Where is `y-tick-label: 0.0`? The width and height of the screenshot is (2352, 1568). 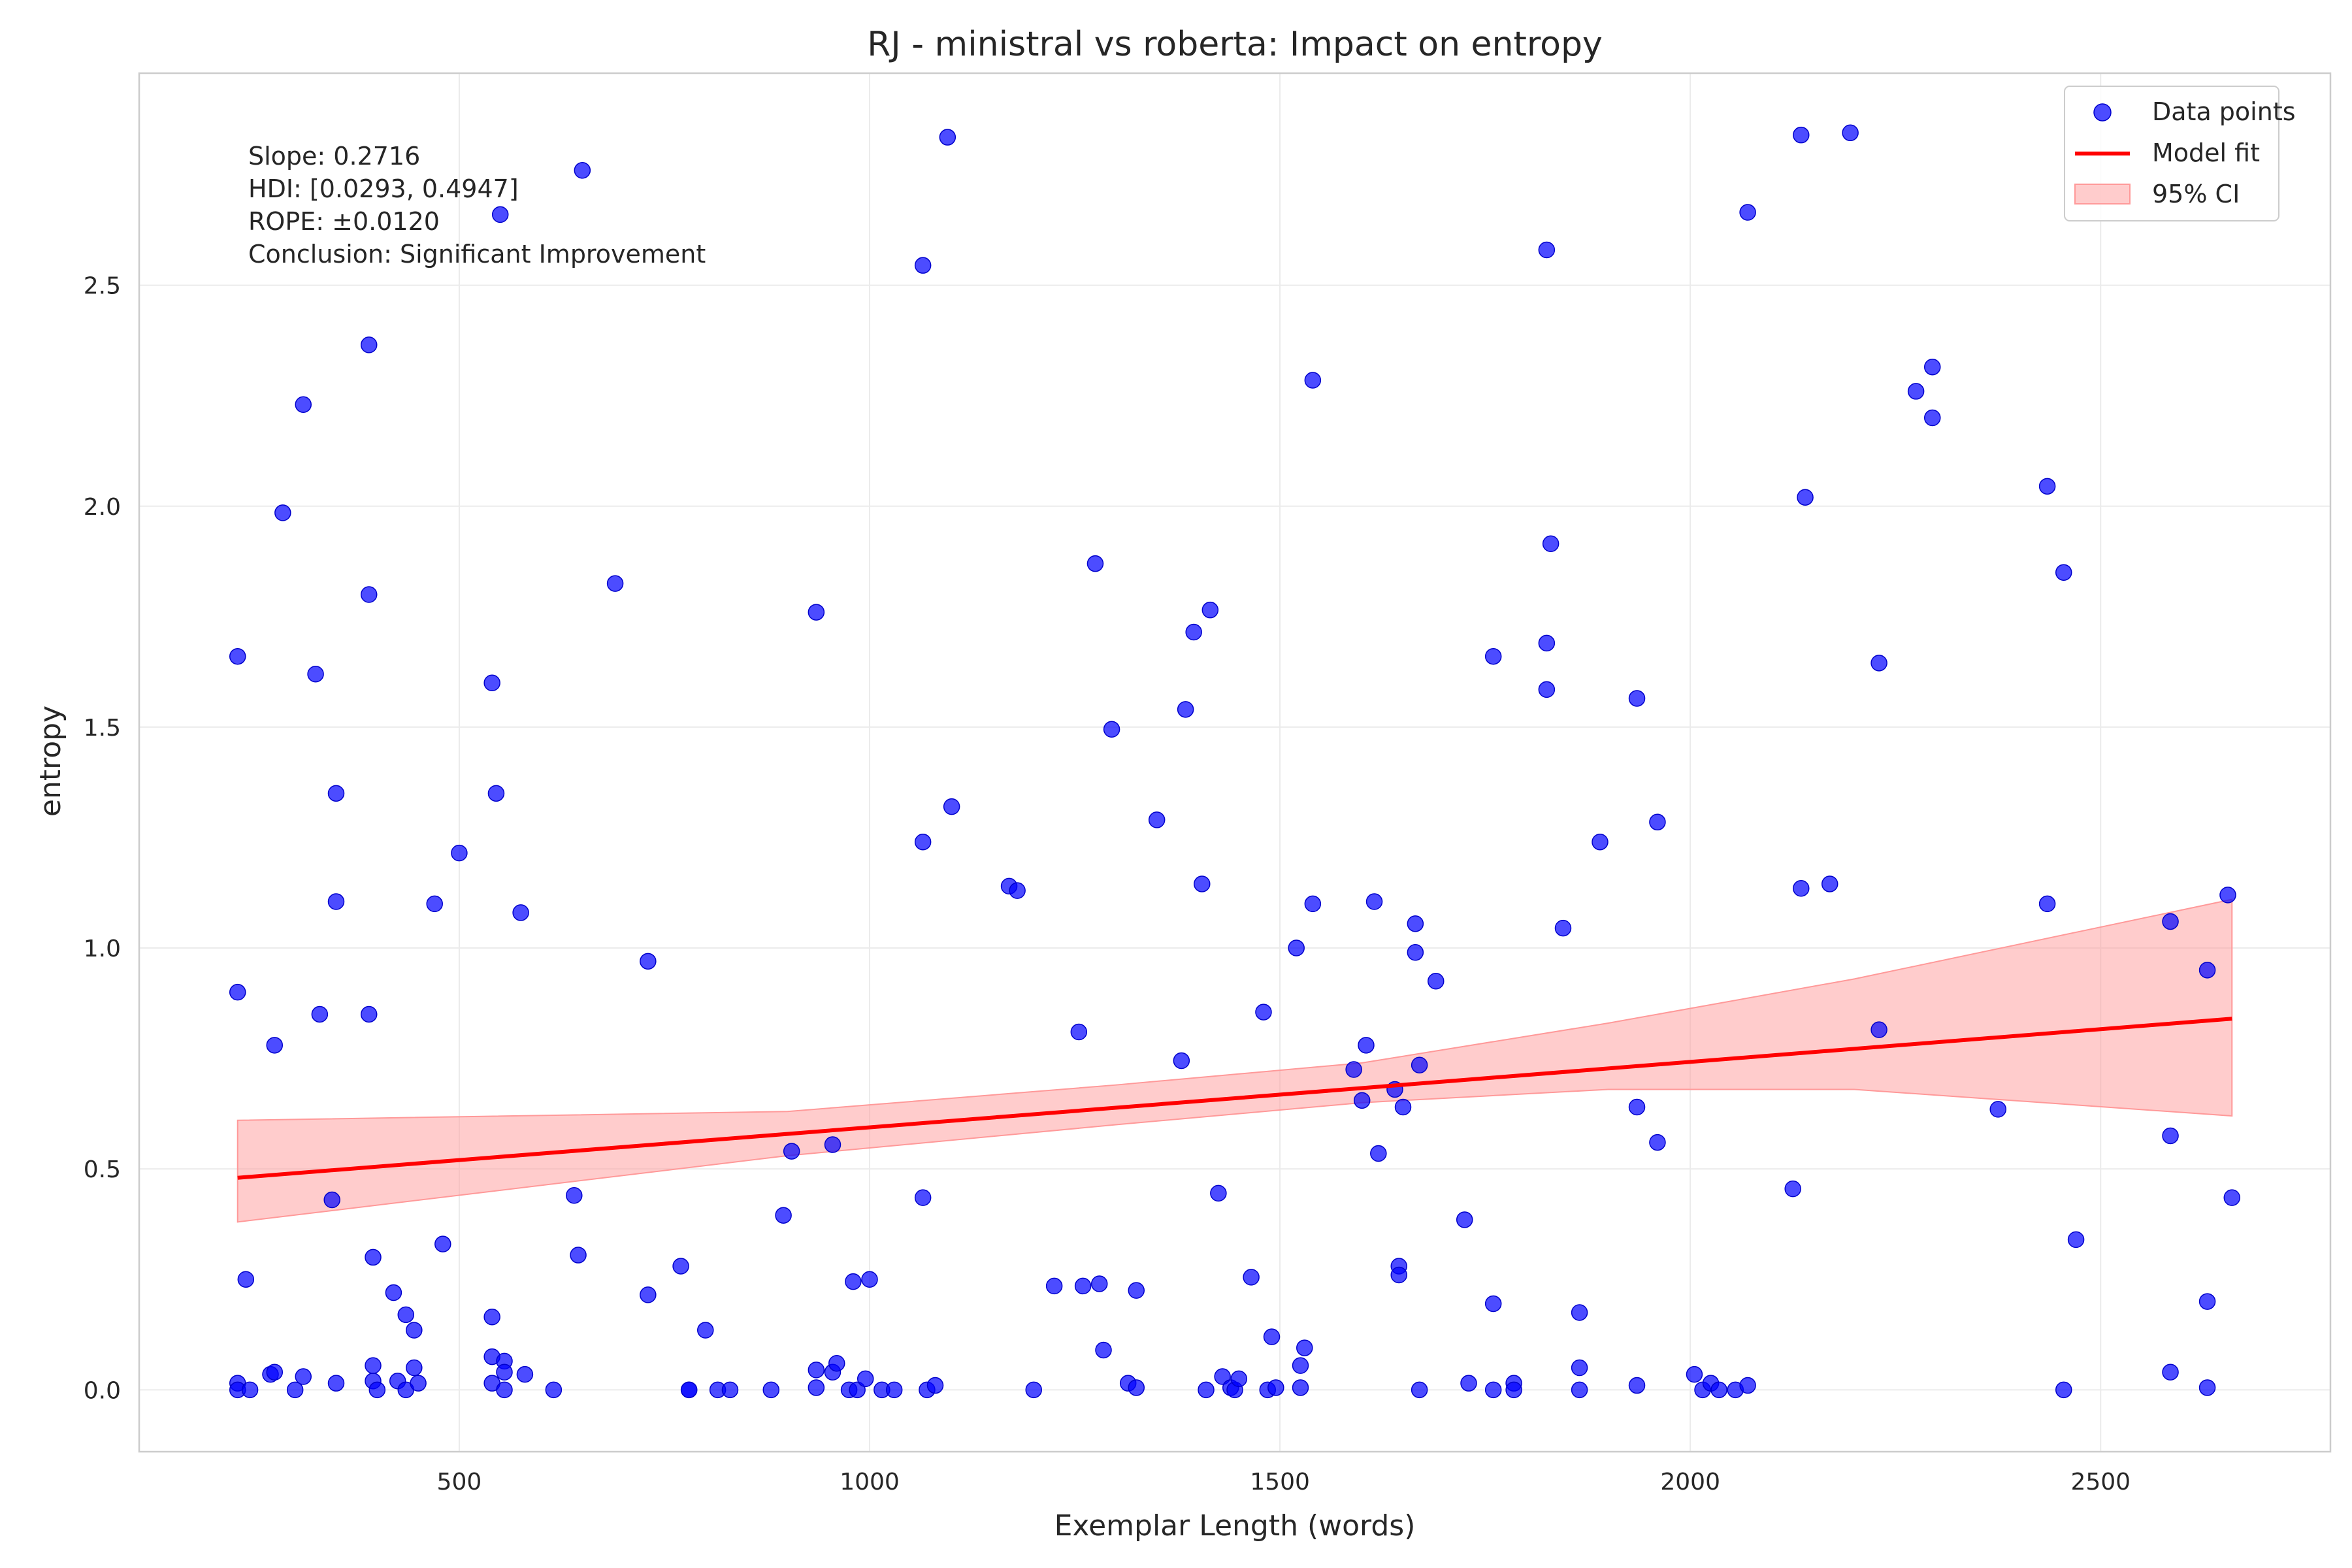 y-tick-label: 0.0 is located at coordinates (102, 1390).